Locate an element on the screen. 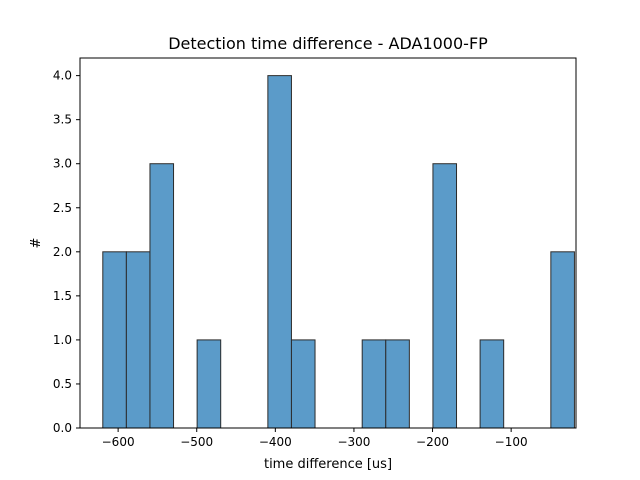  x-axis-ticks: −600 −500 −400 −300 −200 −100 is located at coordinates (315, 438).